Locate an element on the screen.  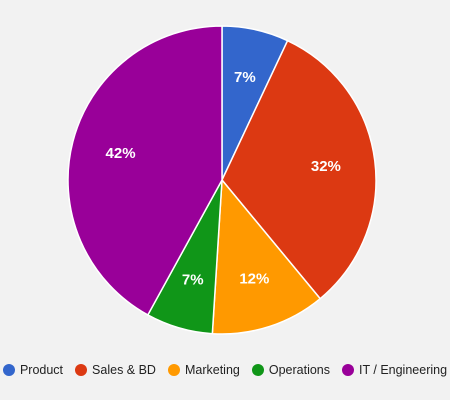
slice-label-0: 7% is located at coordinates (245, 77).